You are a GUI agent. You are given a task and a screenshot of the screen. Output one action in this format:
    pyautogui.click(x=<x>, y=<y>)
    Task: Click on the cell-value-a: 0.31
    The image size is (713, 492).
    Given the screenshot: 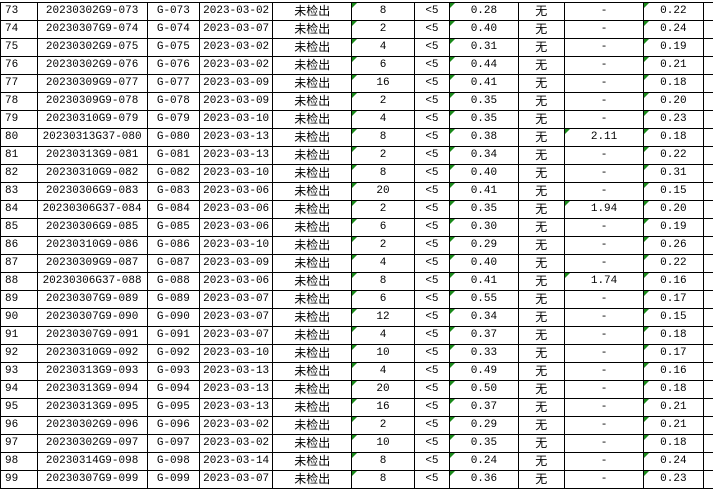 What is the action you would take?
    pyautogui.click(x=484, y=47)
    